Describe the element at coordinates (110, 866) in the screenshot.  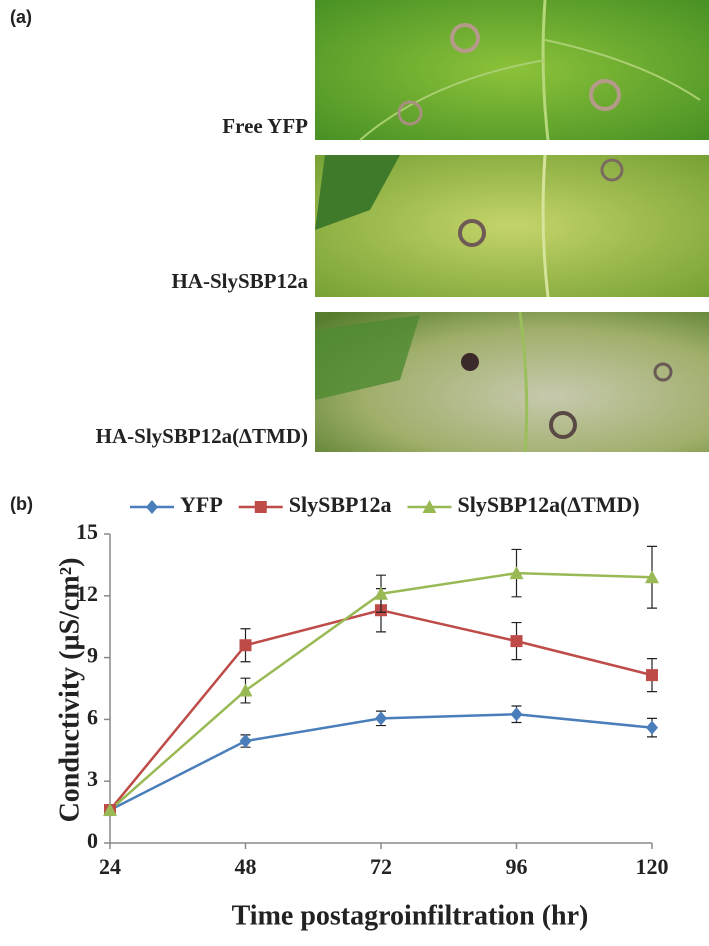
I see `x-tick-label: 24` at that location.